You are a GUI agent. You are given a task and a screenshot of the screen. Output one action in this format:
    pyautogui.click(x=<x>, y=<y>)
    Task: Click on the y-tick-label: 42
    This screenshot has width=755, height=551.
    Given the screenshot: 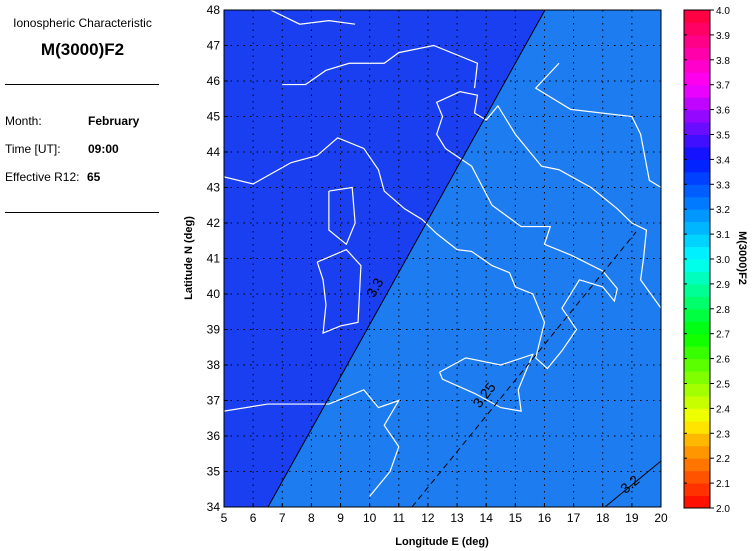 What is the action you would take?
    pyautogui.click(x=214, y=223)
    